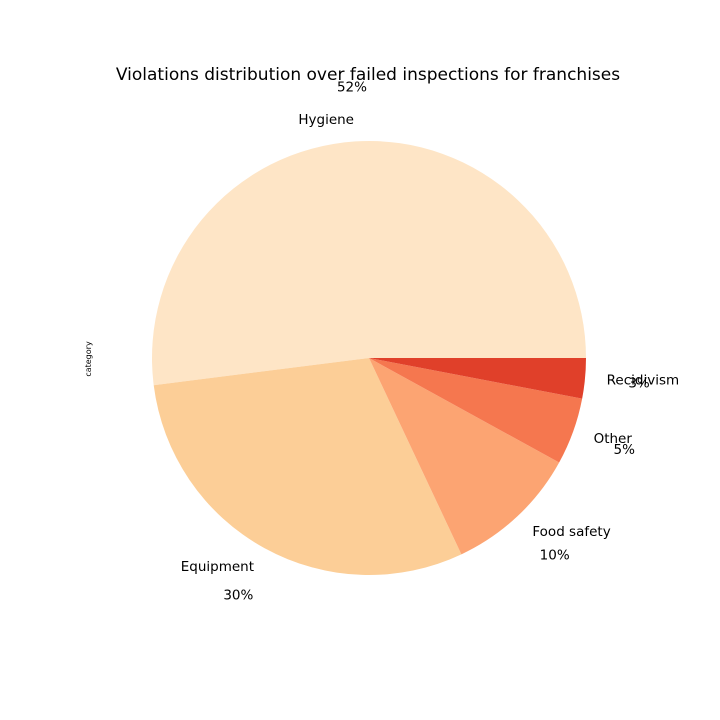 The height and width of the screenshot is (720, 720). Describe the element at coordinates (217, 567) in the screenshot. I see `slice-label-equipment: Equipment` at that location.